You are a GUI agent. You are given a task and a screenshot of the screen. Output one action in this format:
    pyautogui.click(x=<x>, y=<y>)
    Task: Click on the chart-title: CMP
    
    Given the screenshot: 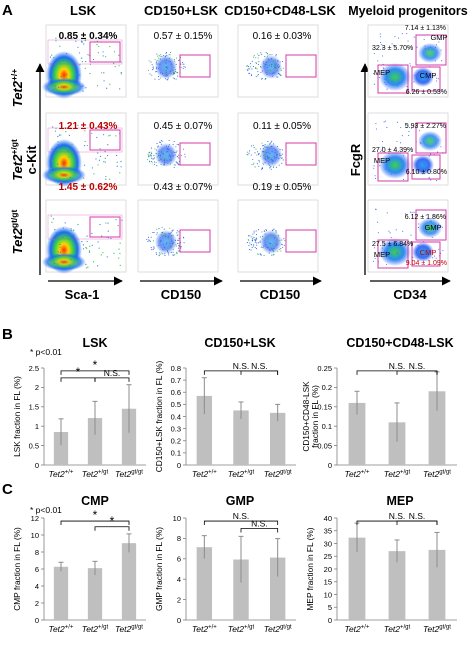 What is the action you would take?
    pyautogui.click(x=95, y=501)
    